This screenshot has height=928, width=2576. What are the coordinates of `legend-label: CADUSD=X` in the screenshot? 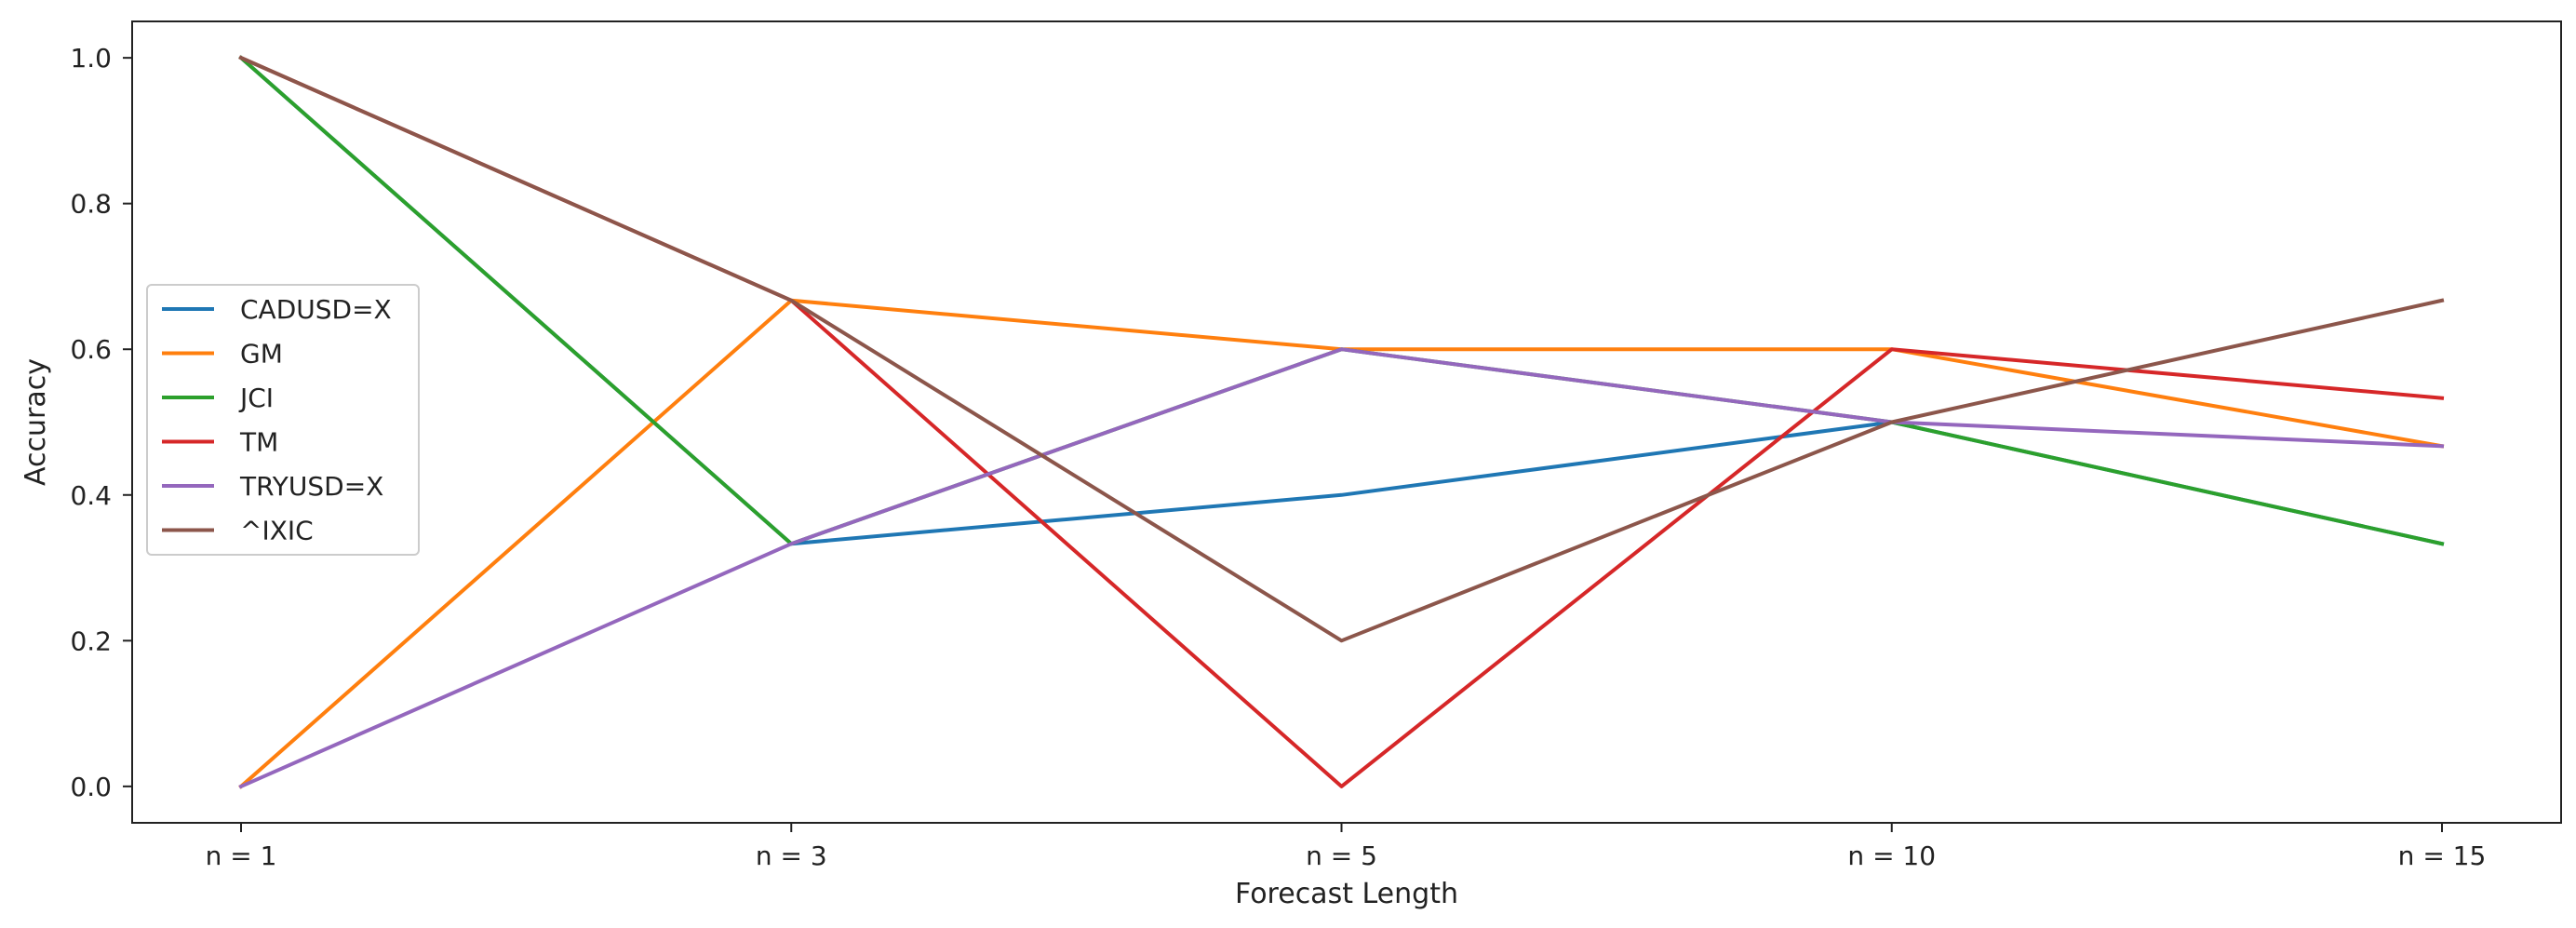 It's located at (316, 309).